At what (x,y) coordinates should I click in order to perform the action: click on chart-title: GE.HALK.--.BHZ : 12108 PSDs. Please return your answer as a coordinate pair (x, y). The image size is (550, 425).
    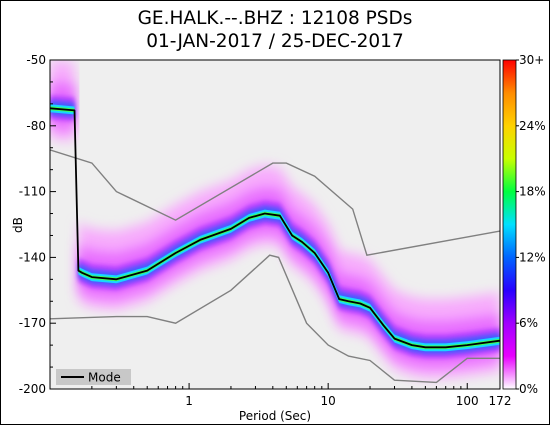
    Looking at the image, I should click on (275, 18).